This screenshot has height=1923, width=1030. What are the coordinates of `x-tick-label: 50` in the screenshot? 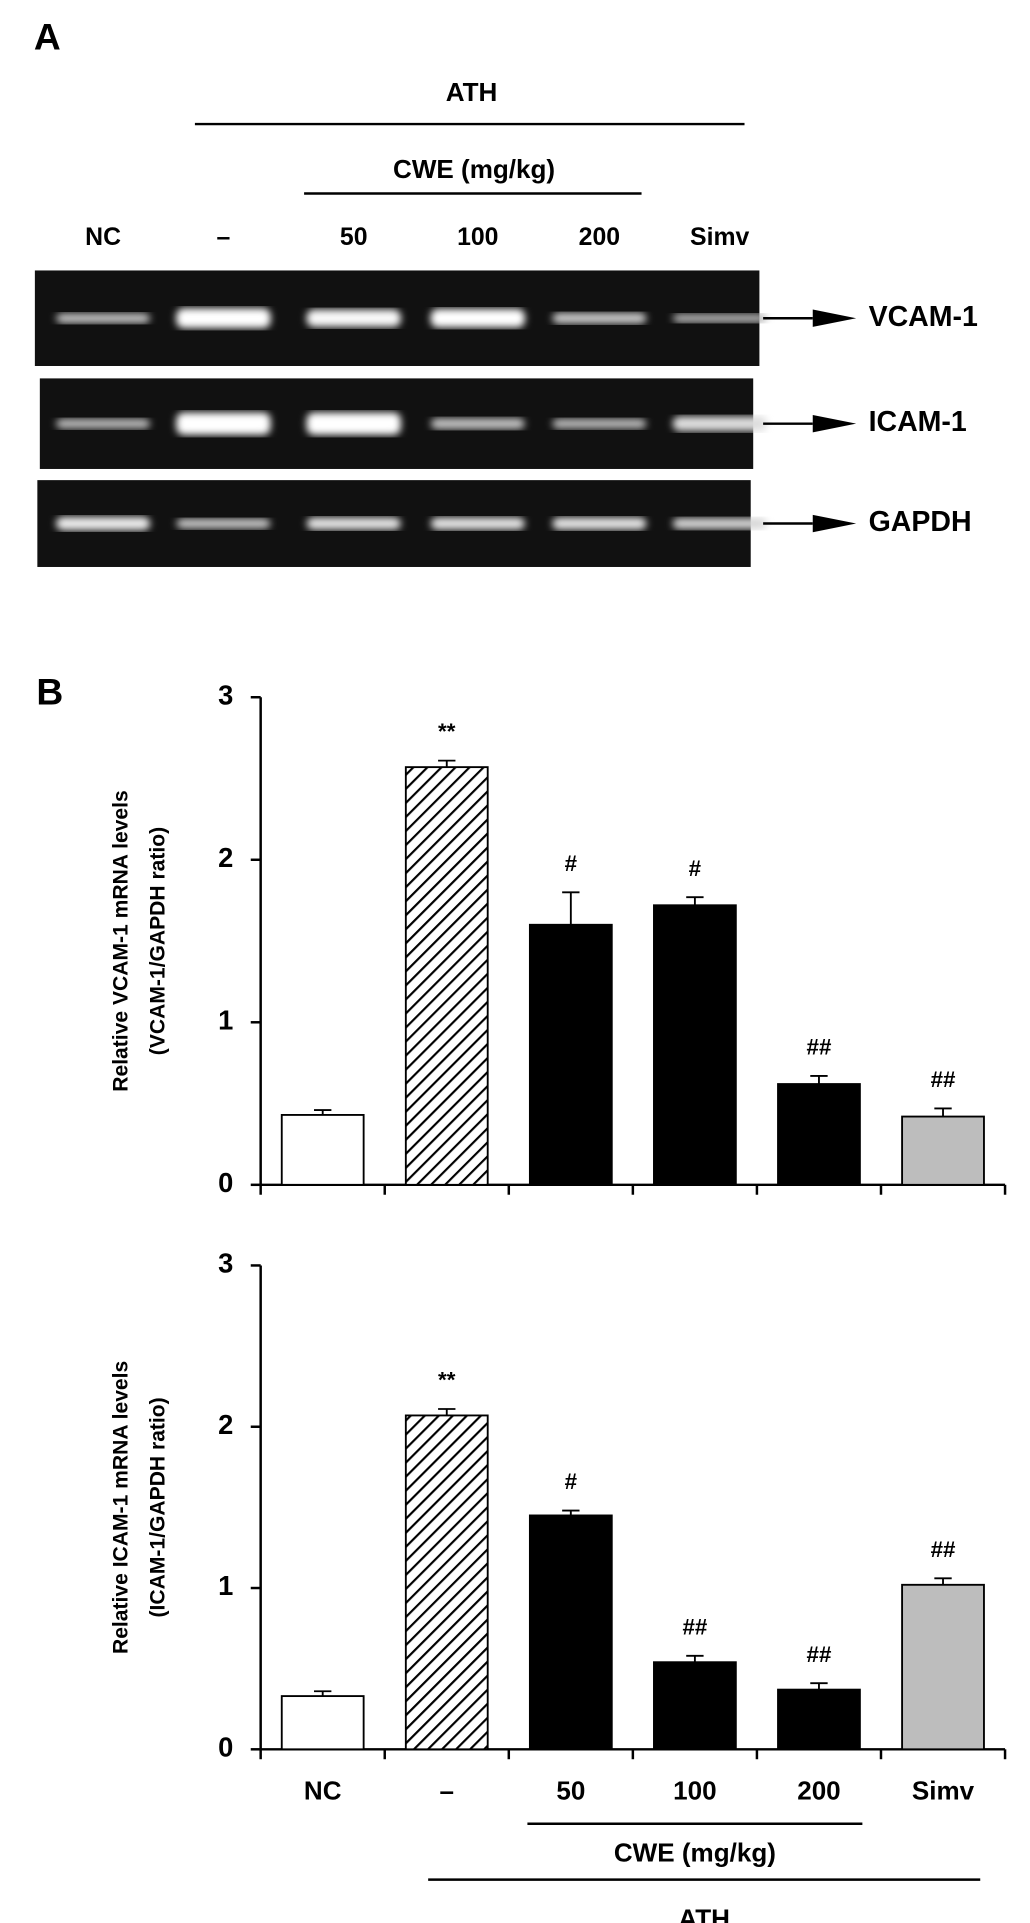 It's located at (570, 1791).